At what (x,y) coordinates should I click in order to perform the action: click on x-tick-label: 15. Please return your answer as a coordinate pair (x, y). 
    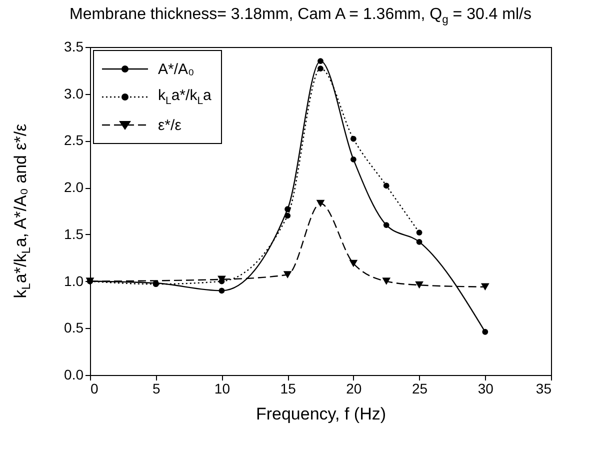
    Looking at the image, I should click on (288, 388).